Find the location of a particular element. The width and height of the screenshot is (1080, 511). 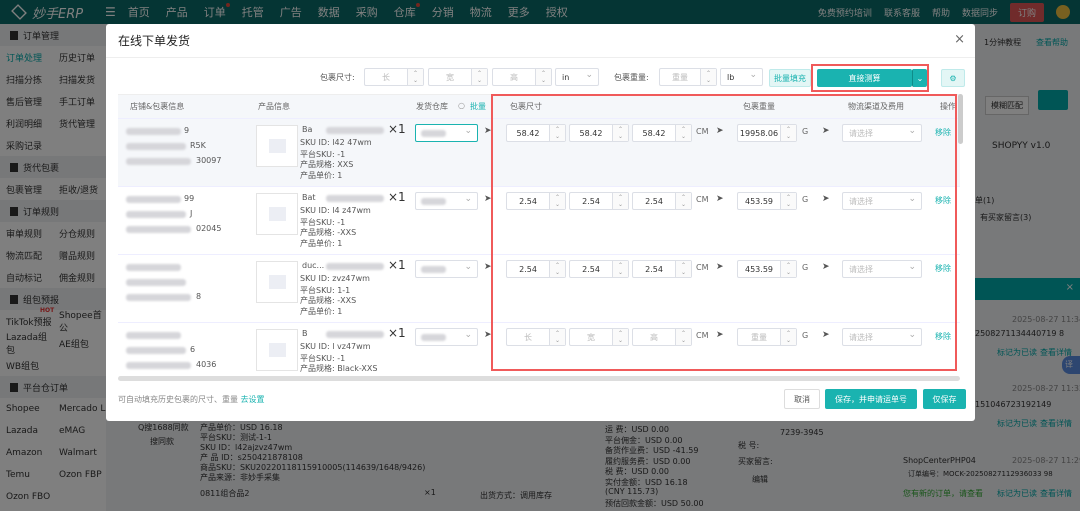

length-input: 58.42 ⌃ ⌄ is located at coordinates (536, 133).